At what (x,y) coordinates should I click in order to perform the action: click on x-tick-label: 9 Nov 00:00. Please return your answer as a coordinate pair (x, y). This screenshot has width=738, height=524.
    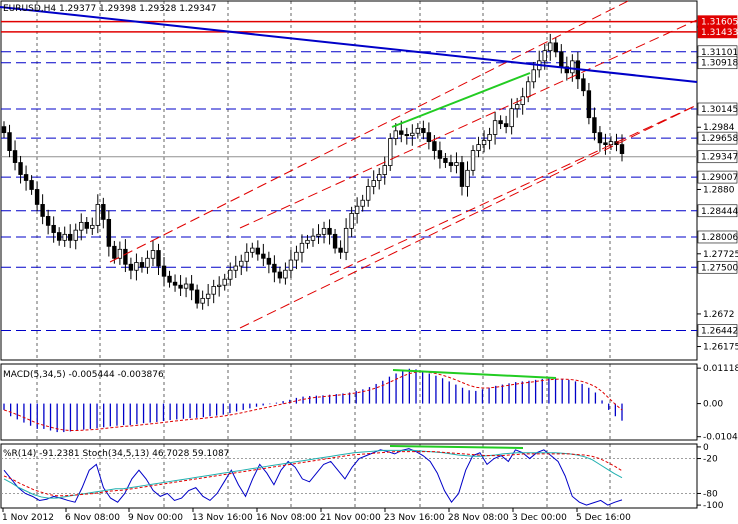
    Looking at the image, I should click on (155, 518).